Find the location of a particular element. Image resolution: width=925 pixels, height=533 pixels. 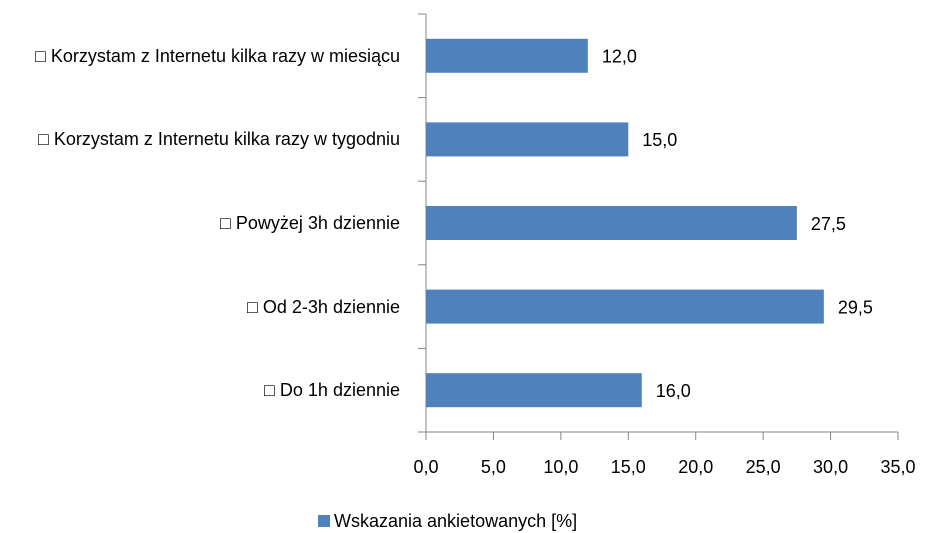

x-tick-label: 15,0 is located at coordinates (628, 467).